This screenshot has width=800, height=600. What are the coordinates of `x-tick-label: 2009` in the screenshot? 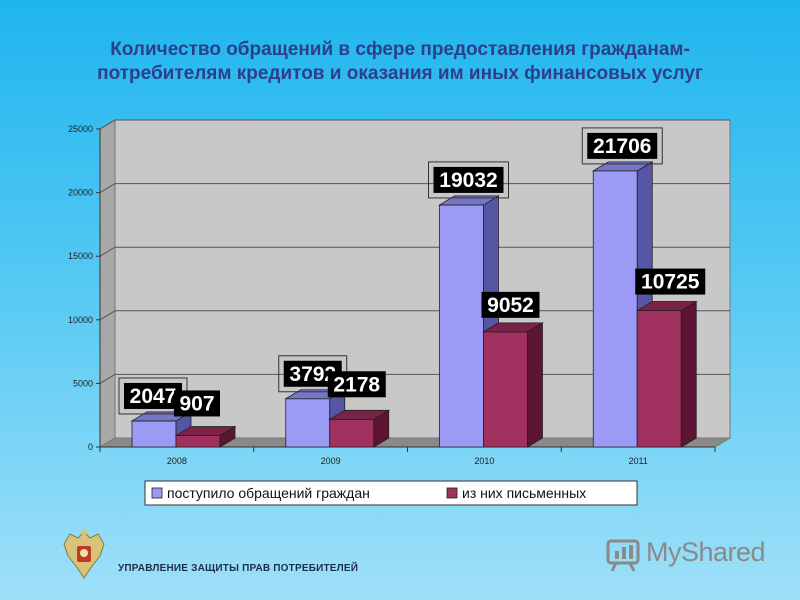 It's located at (331, 461).